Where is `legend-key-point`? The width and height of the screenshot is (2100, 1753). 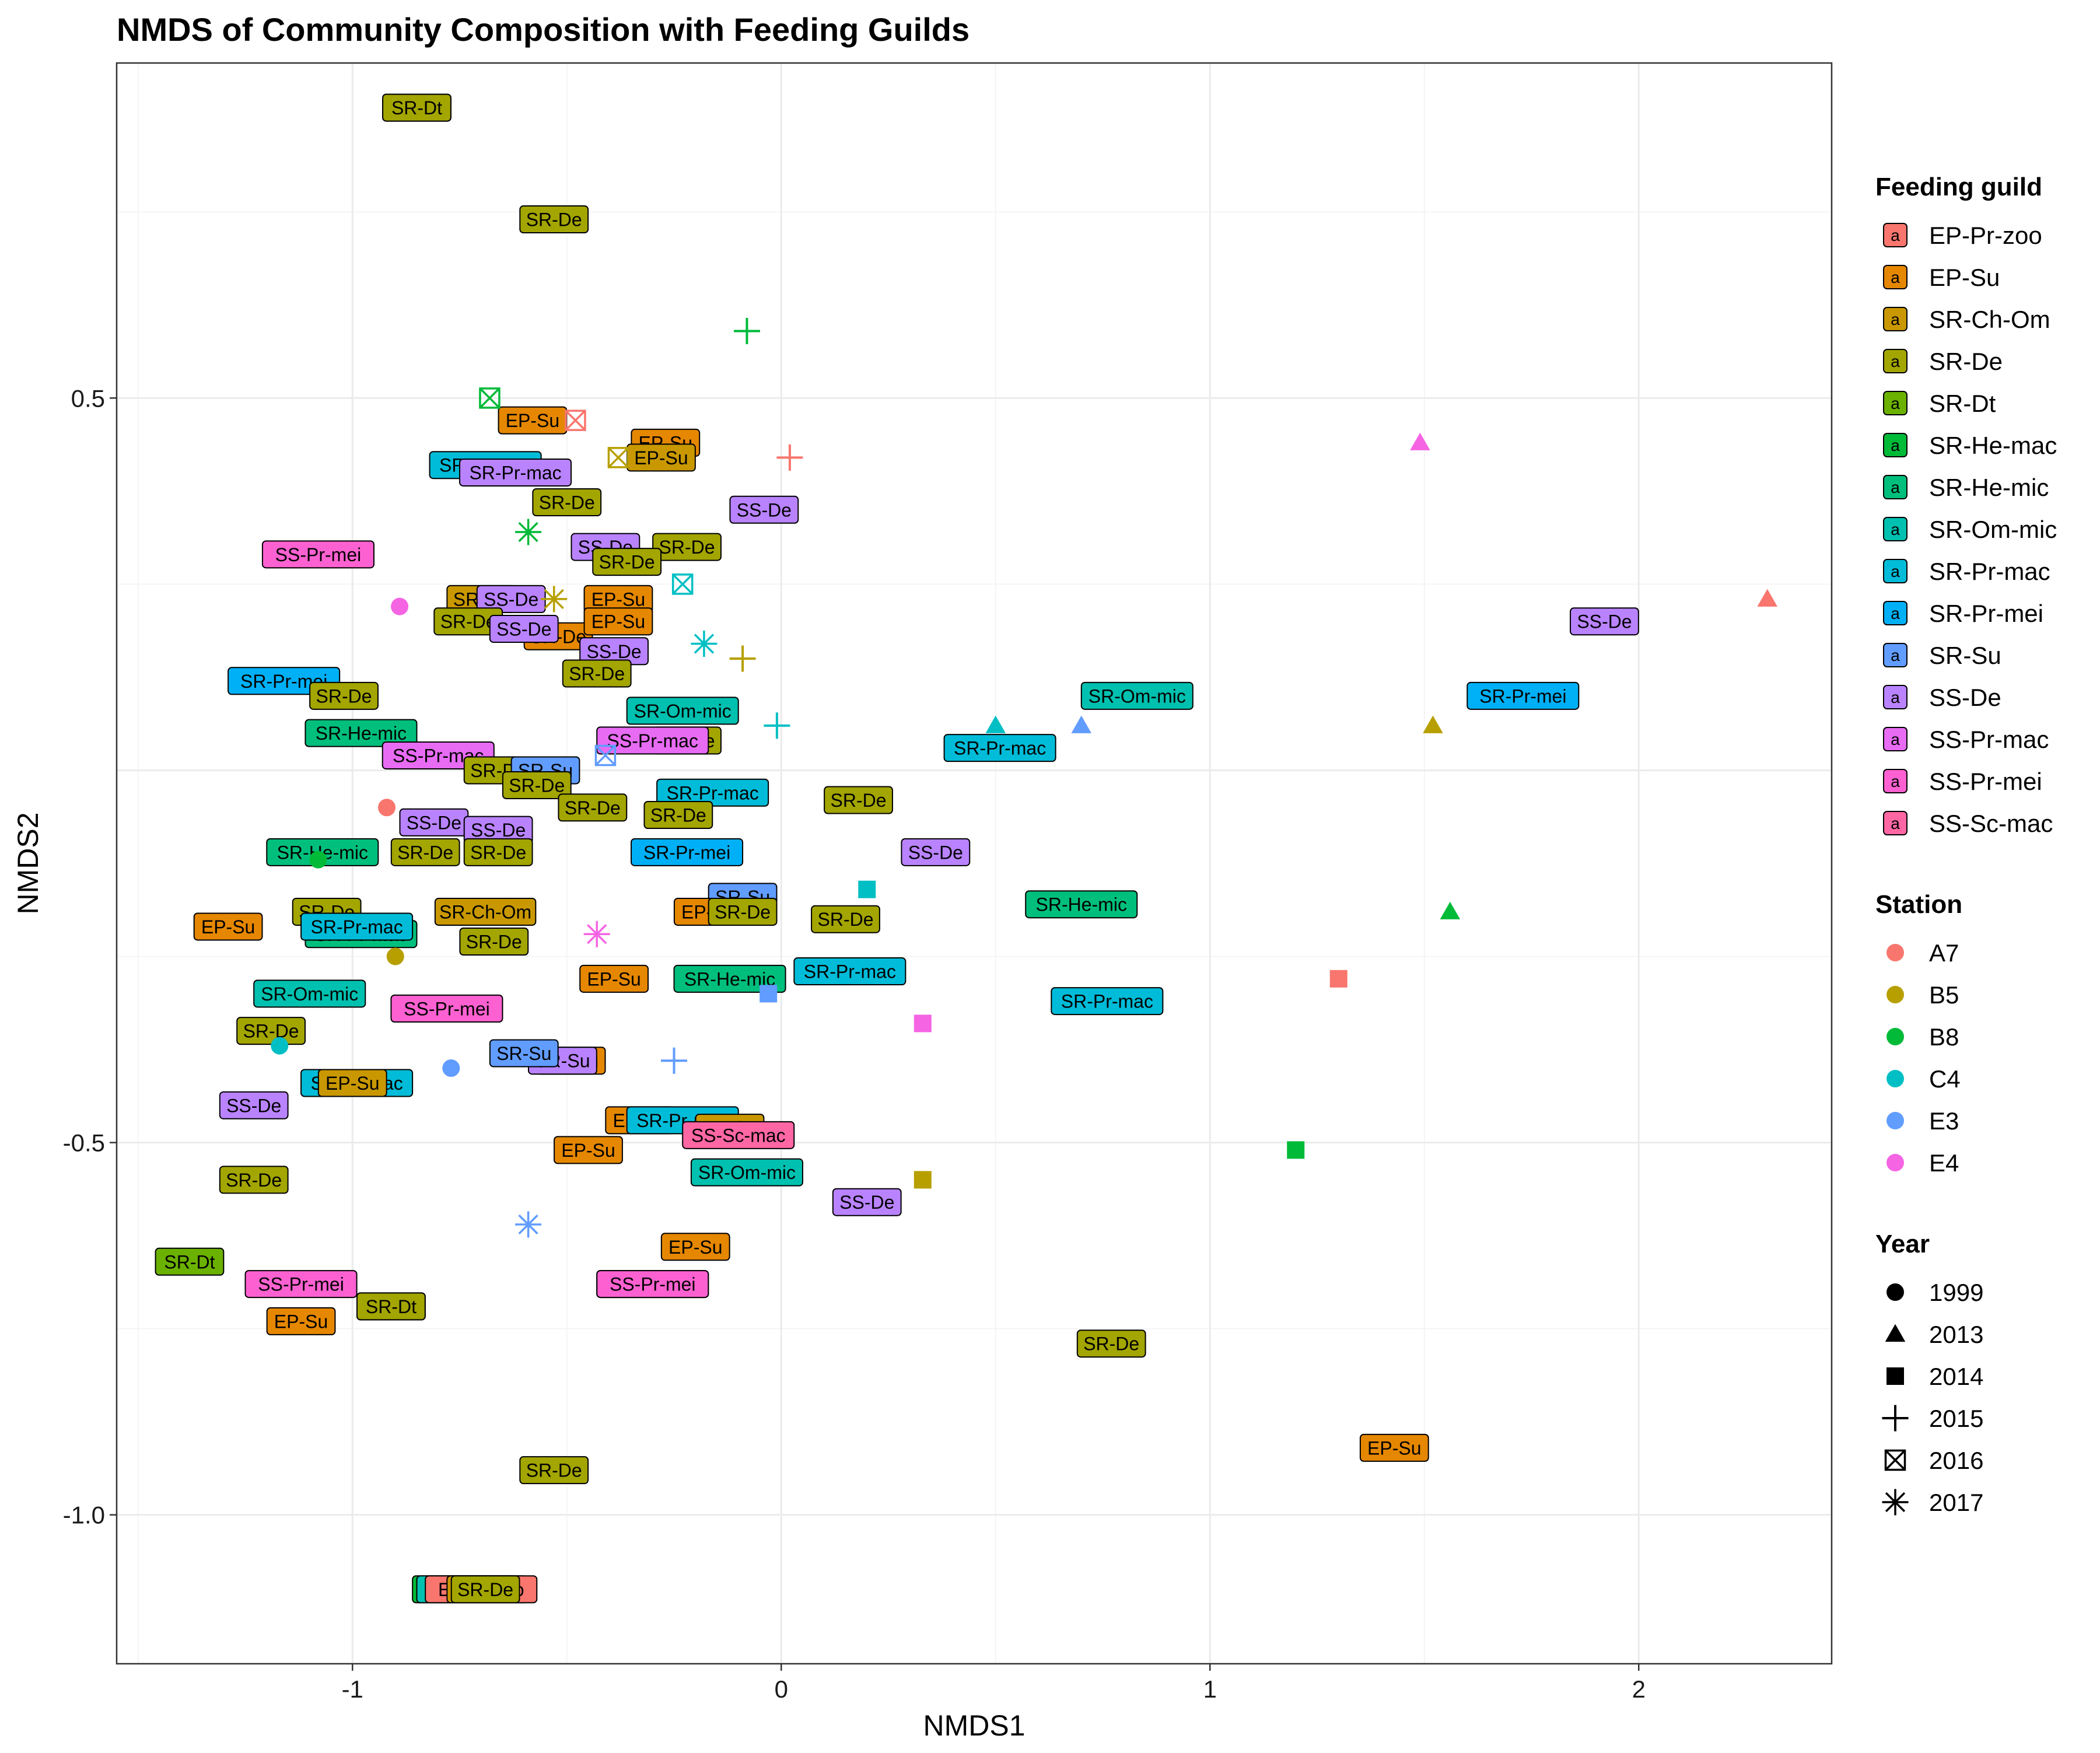
legend-key-point is located at coordinates (1895, 1078).